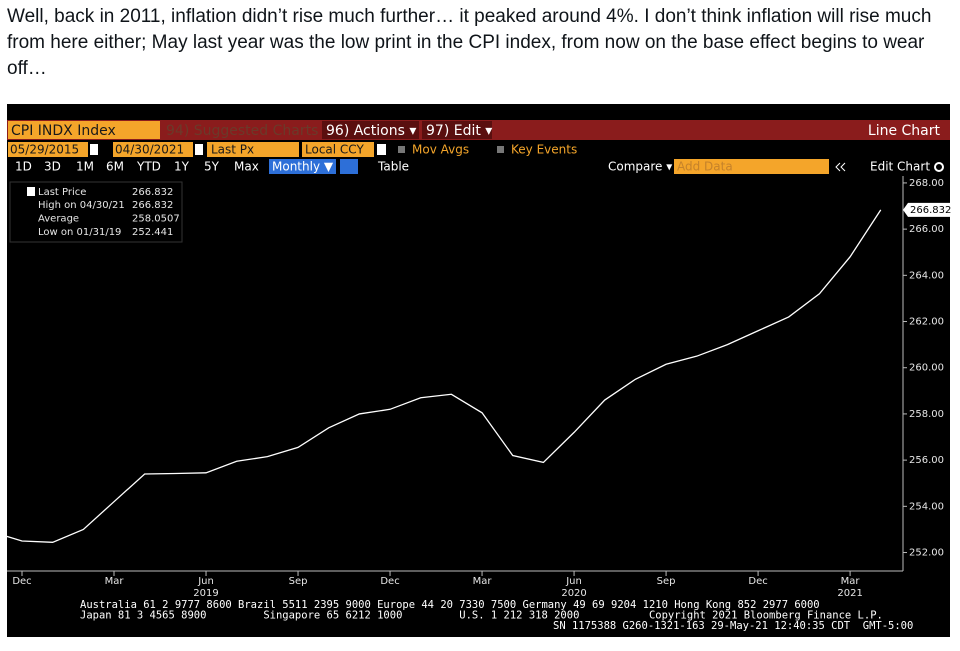 Image resolution: width=960 pixels, height=651 pixels. Describe the element at coordinates (926, 368) in the screenshot. I see `y-tick-label: 260.00` at that location.